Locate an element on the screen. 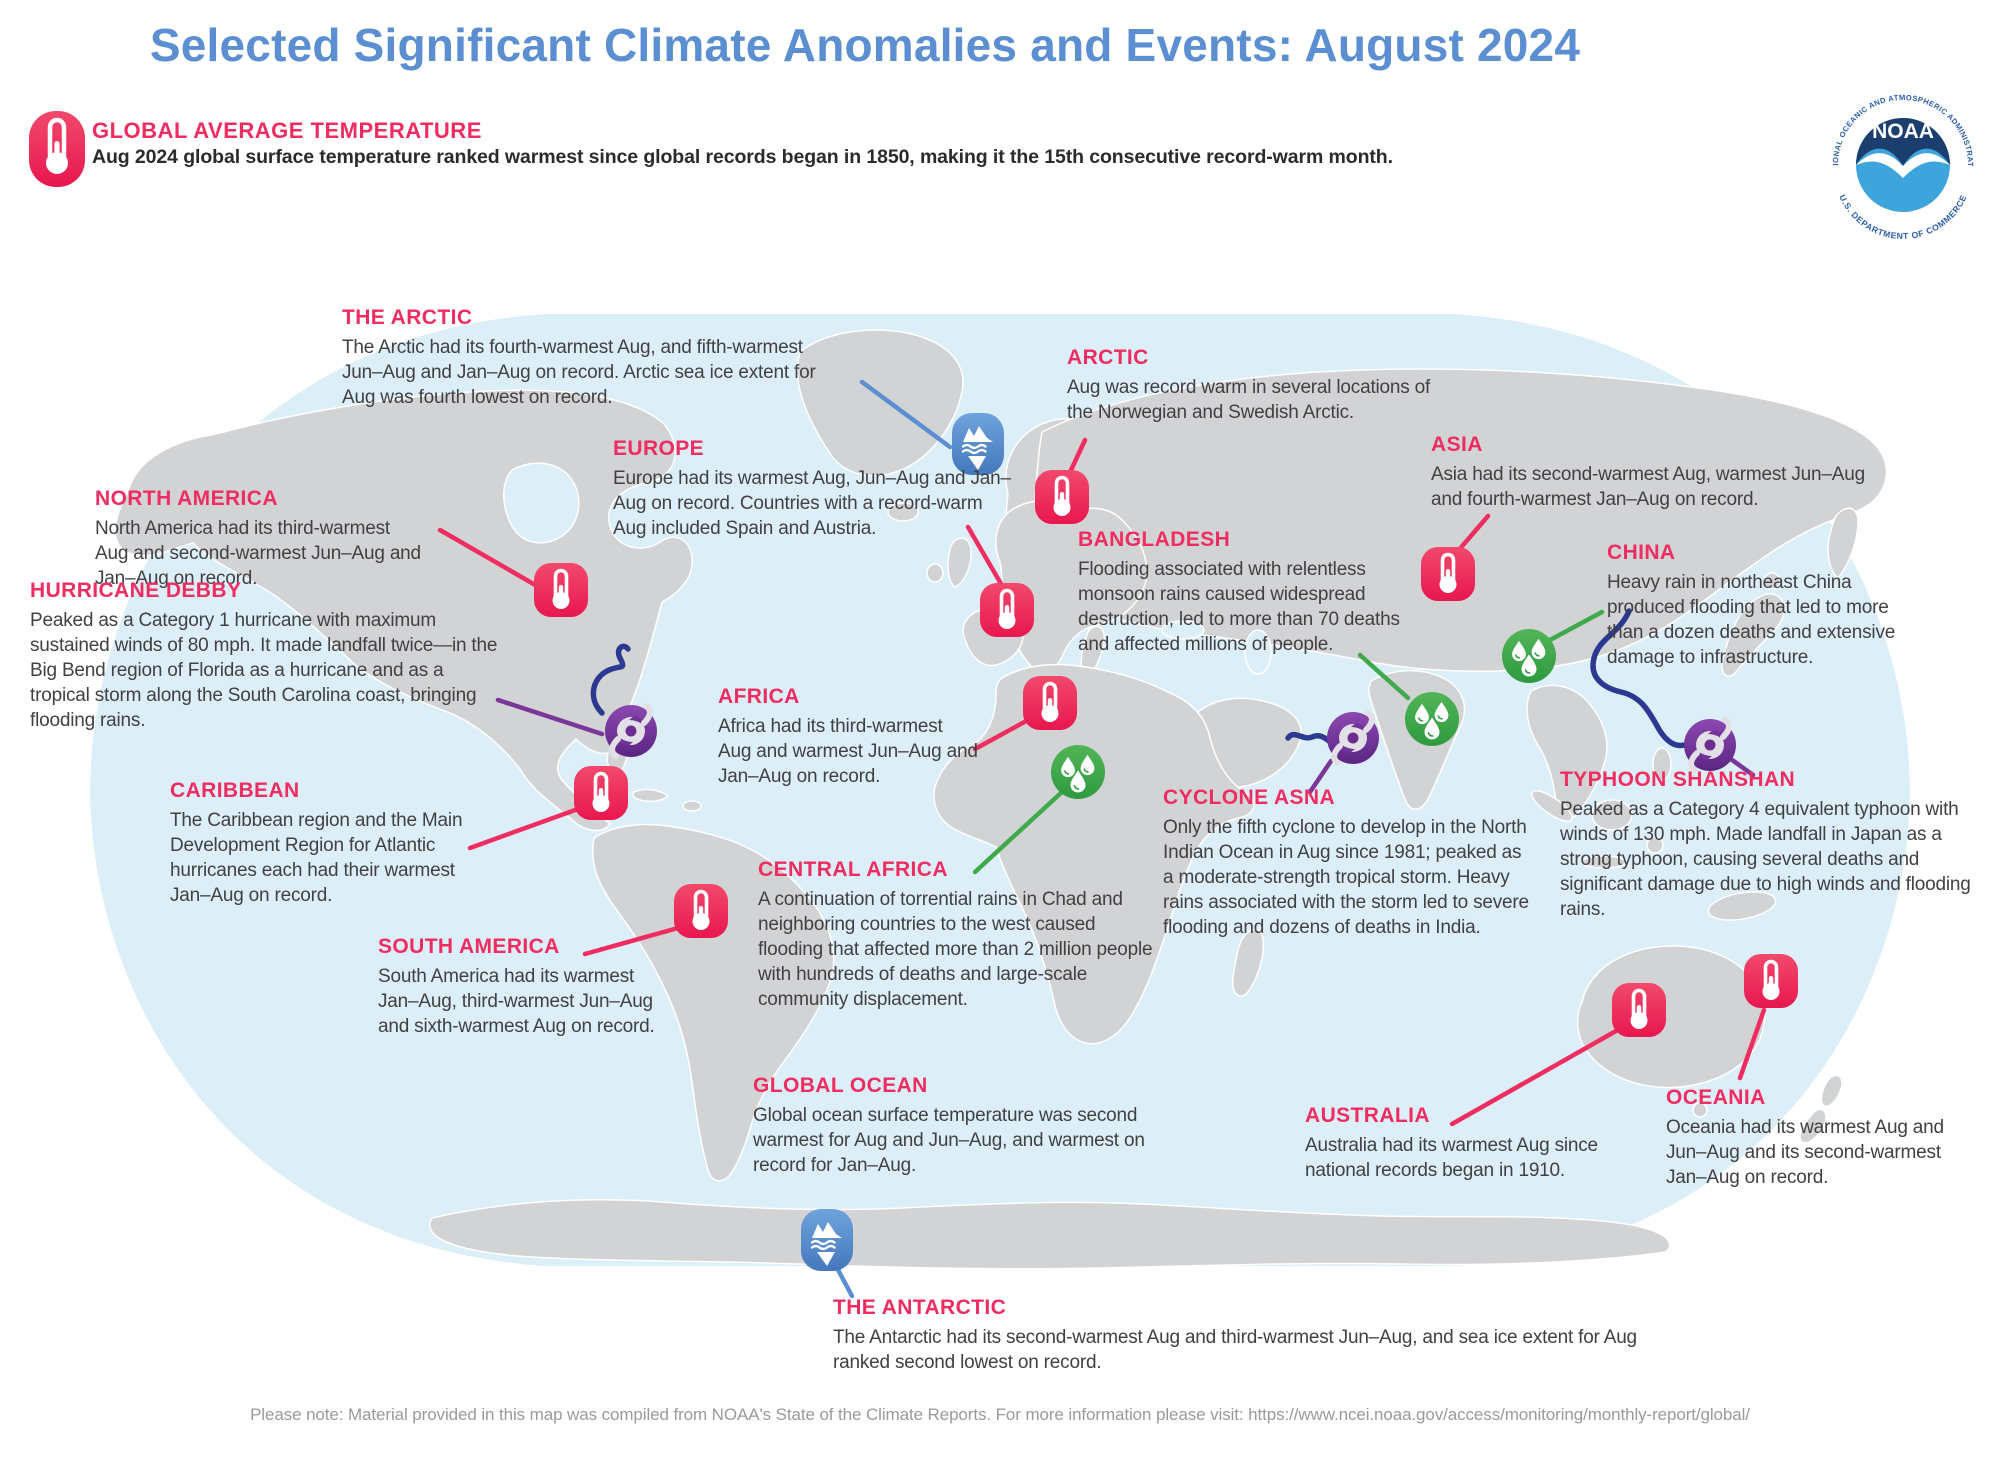  antarctic-sea-ice-icon is located at coordinates (827, 1240).